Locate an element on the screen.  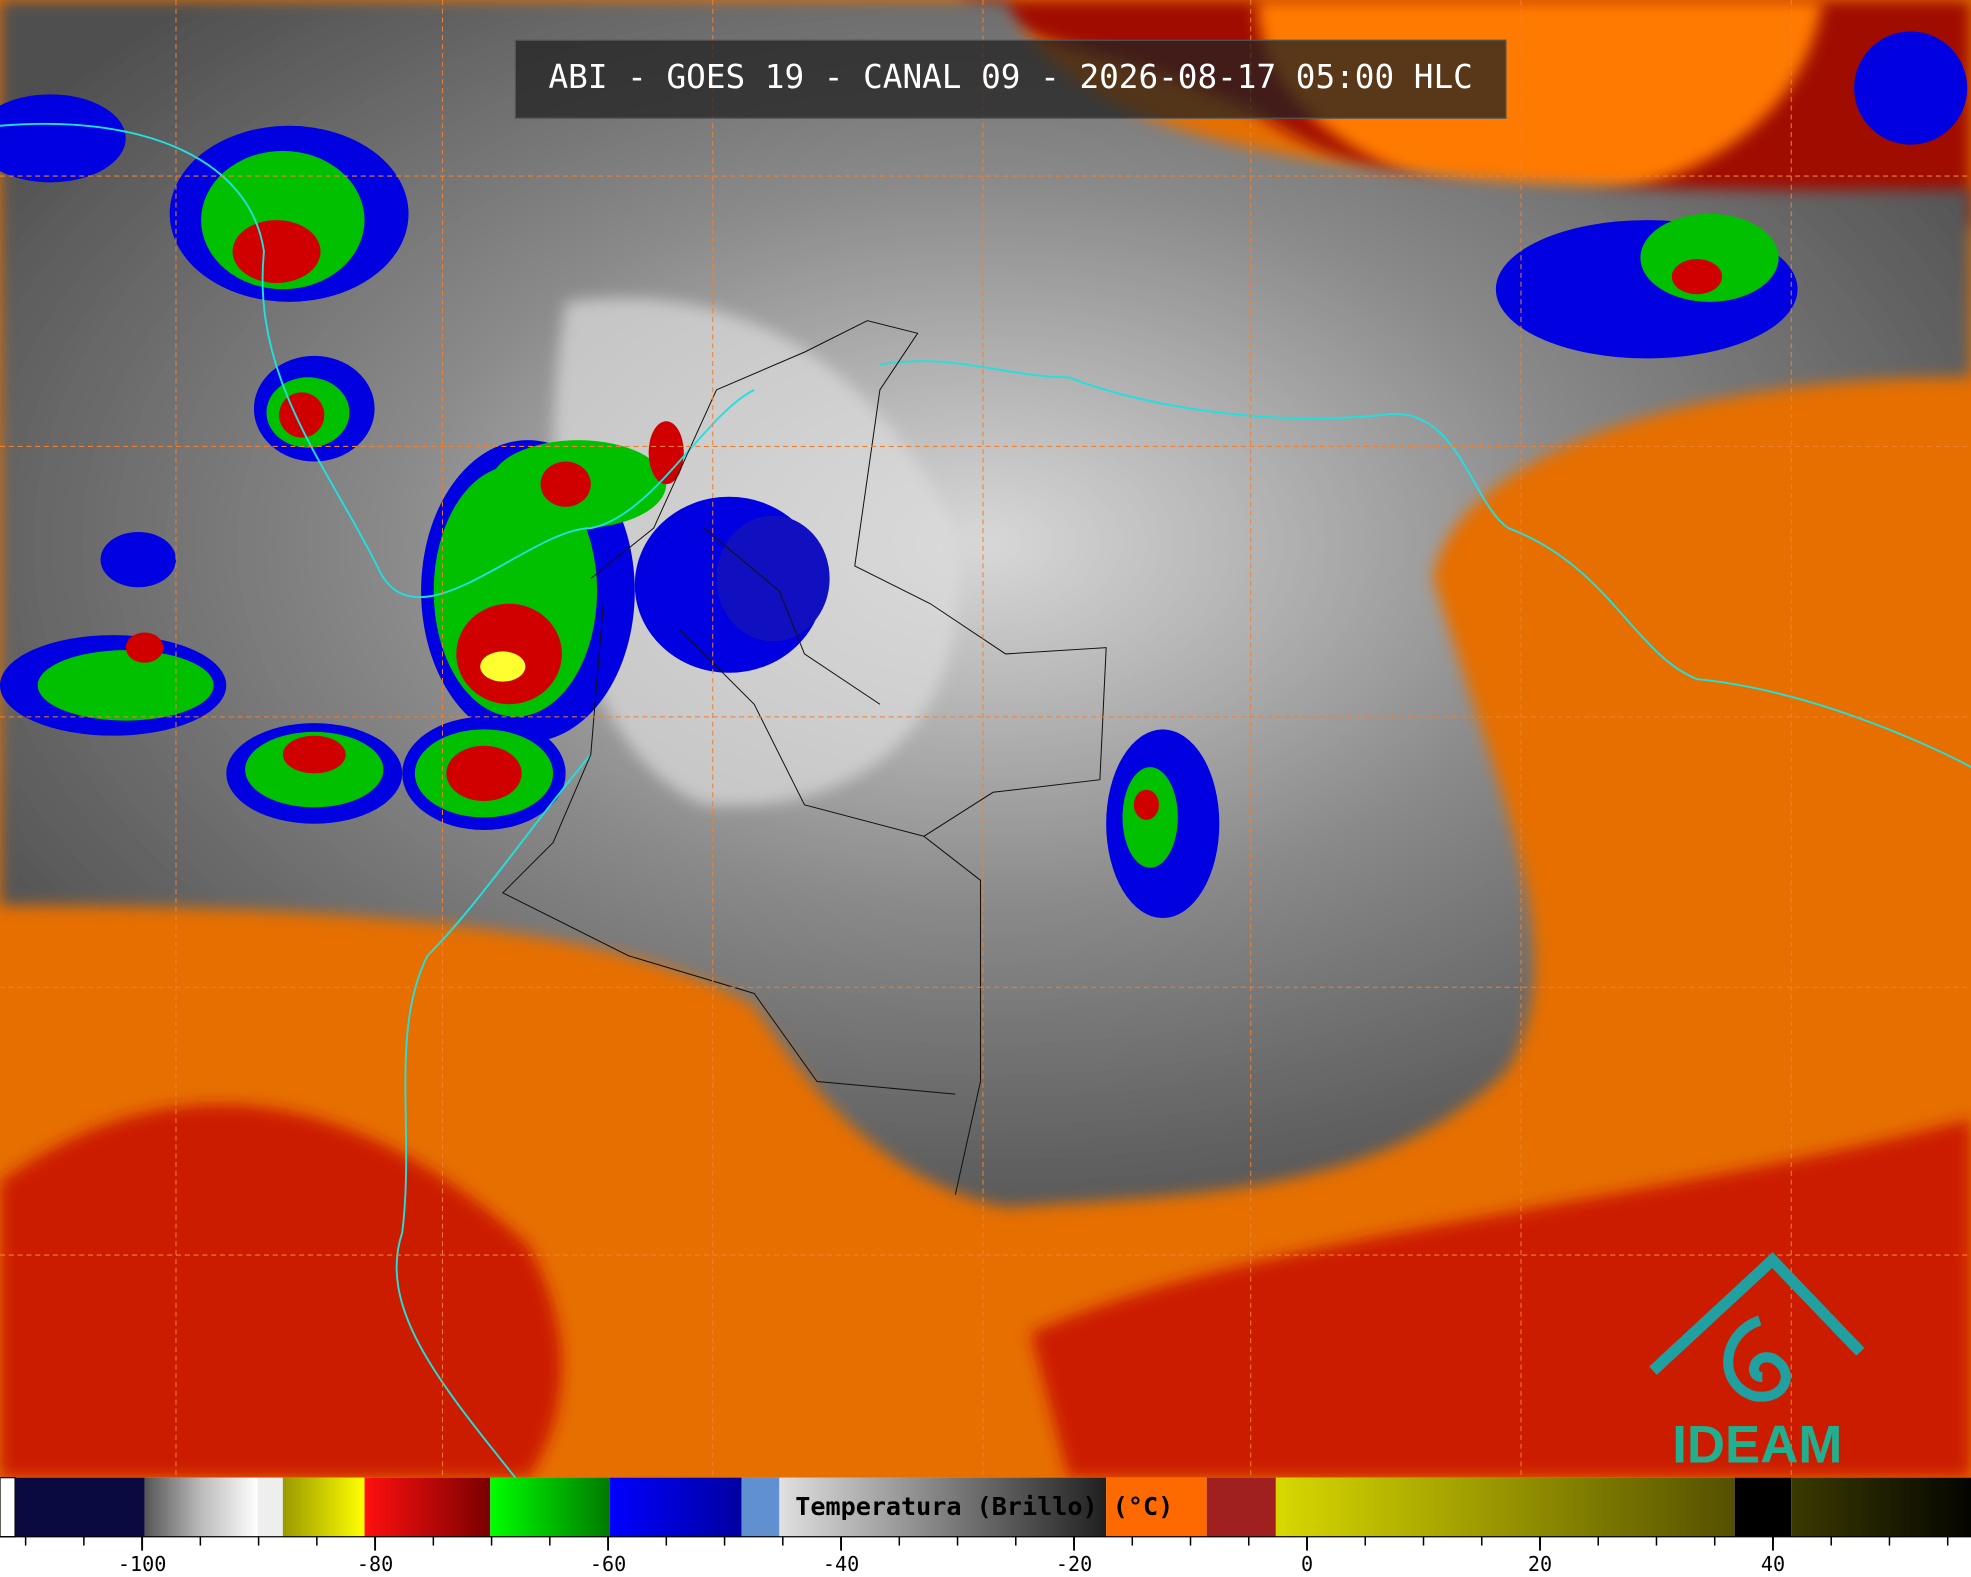
logo: IDEAM is located at coordinates (1757, 1363).